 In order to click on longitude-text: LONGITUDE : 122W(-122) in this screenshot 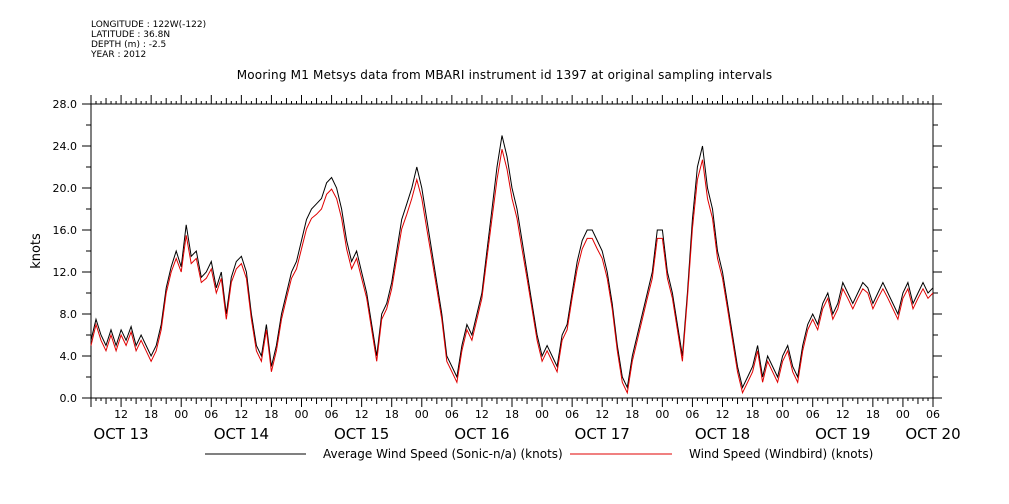, I will do `click(149, 25)`.